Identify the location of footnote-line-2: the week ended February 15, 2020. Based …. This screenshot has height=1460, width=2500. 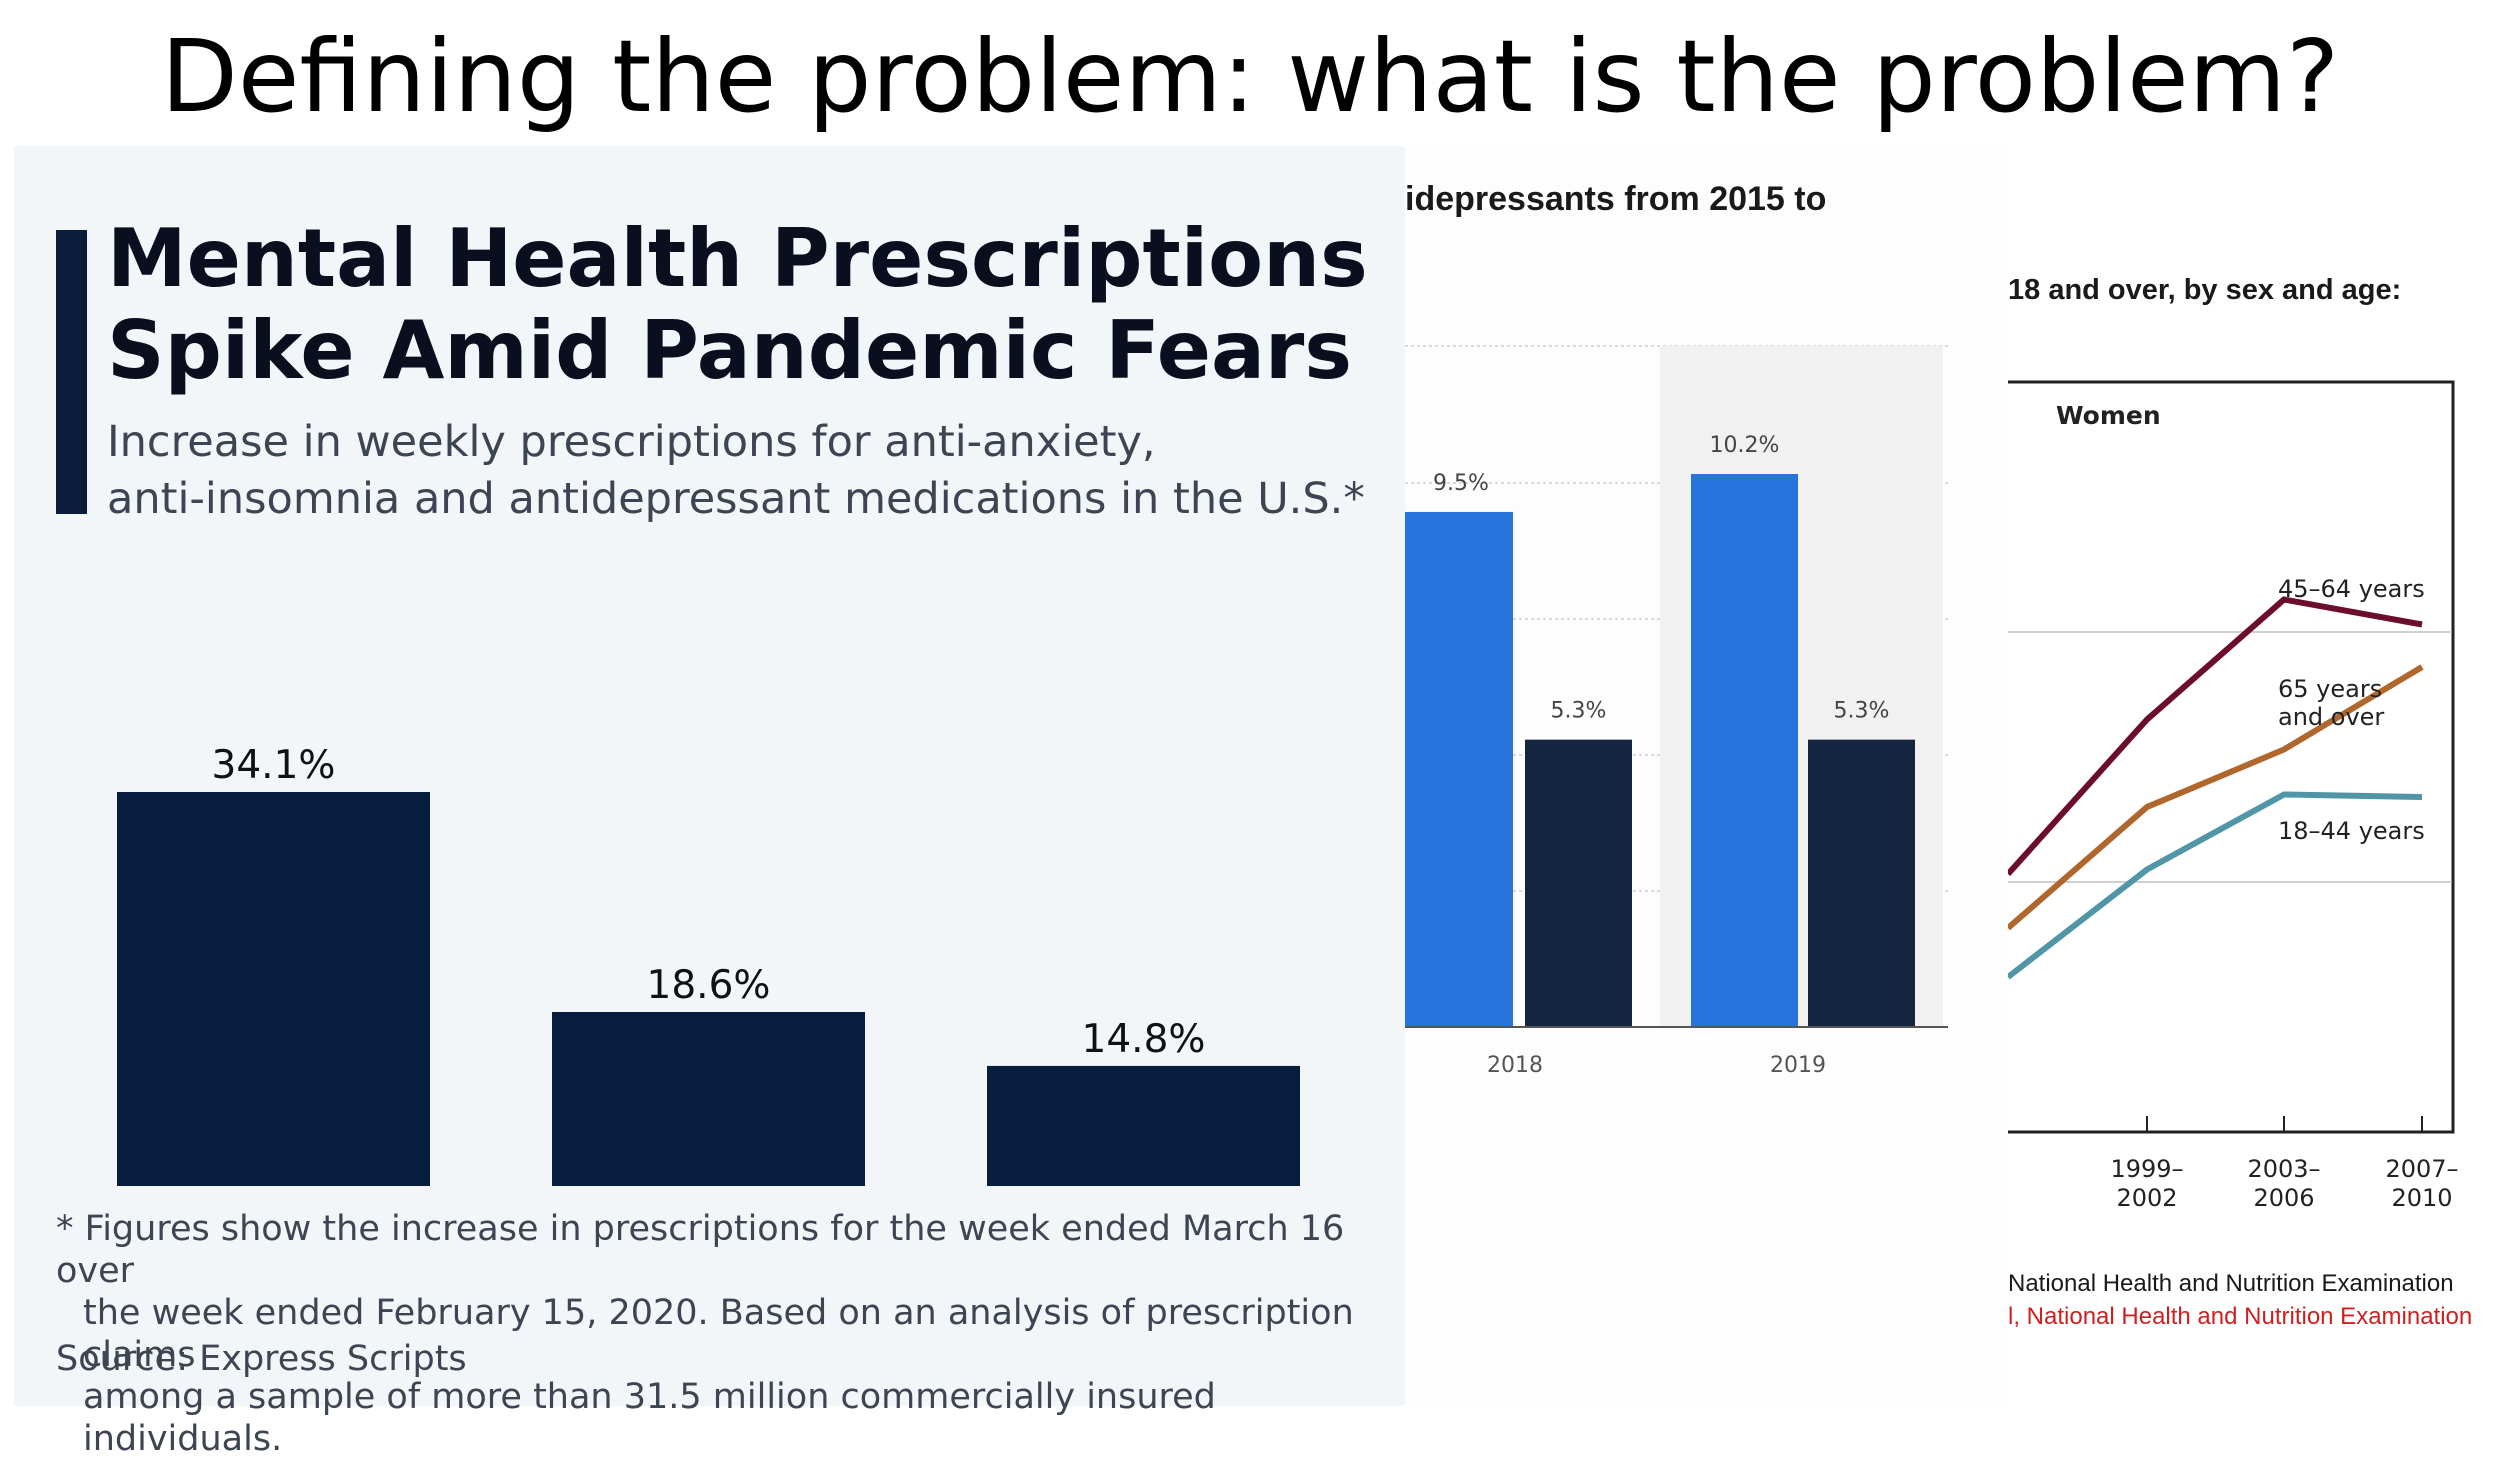
(718, 1334).